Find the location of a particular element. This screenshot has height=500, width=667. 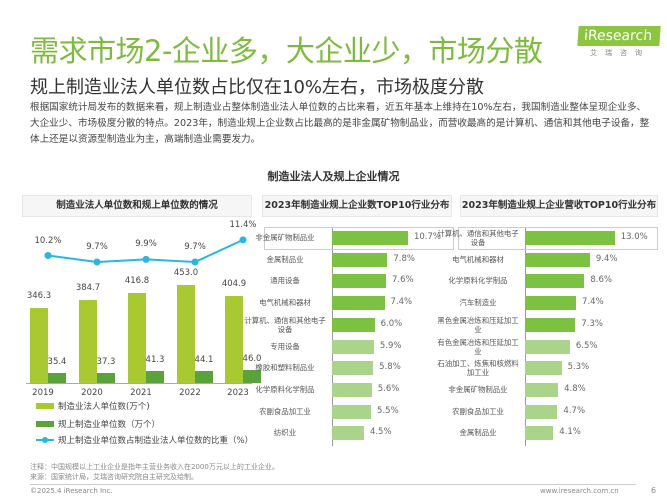

bar-label: 453.0 is located at coordinates (186, 273).